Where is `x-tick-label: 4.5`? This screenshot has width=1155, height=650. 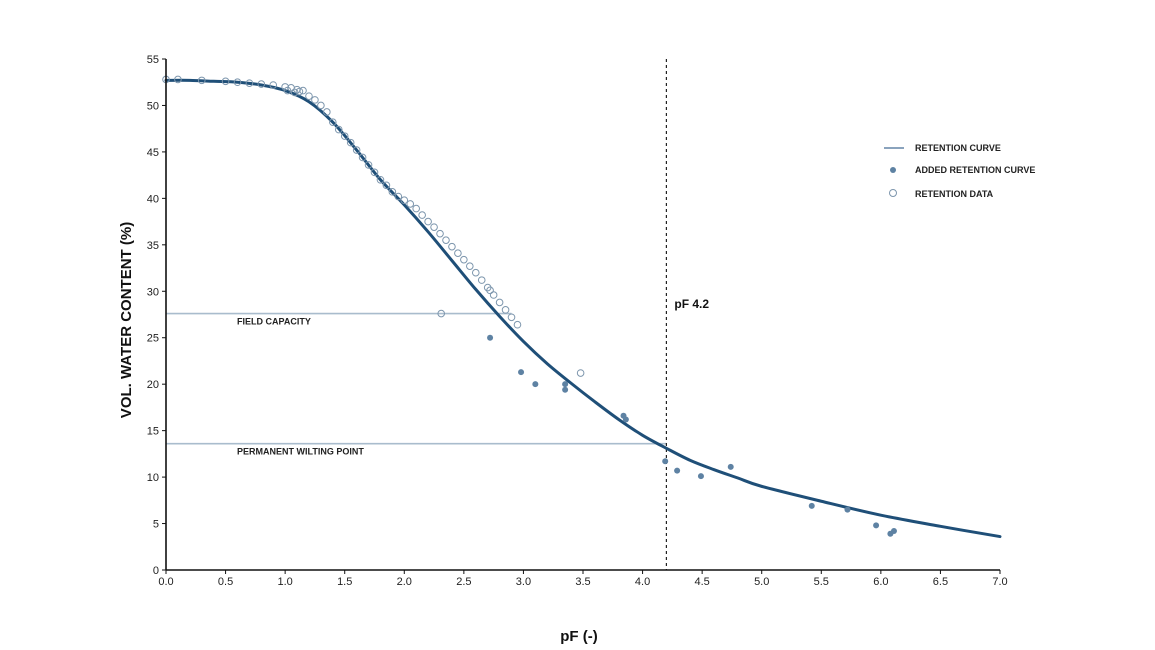
x-tick-label: 4.5 is located at coordinates (701, 582).